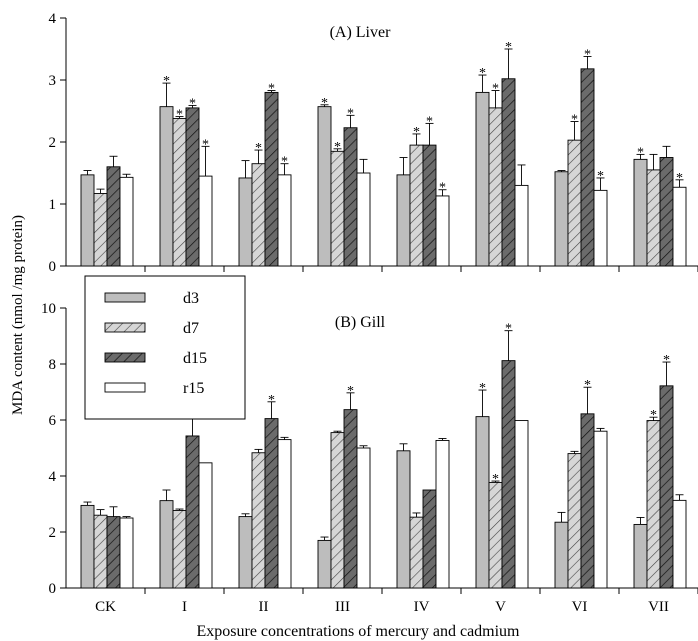 The height and width of the screenshot is (641, 698). What do you see at coordinates (105, 607) in the screenshot?
I see `x-tick-label: CK` at bounding box center [105, 607].